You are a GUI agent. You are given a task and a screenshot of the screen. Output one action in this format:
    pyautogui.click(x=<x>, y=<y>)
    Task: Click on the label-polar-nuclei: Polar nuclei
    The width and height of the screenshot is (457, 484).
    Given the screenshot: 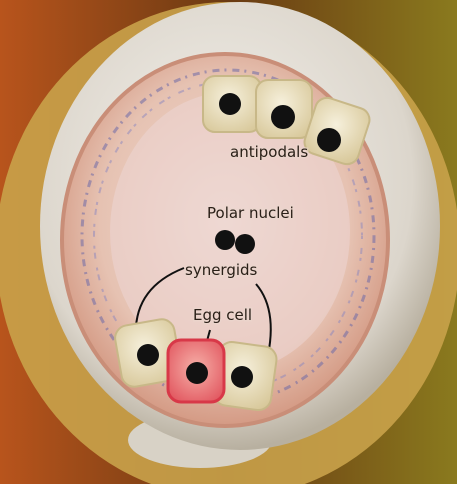 What is the action you would take?
    pyautogui.click(x=250, y=213)
    